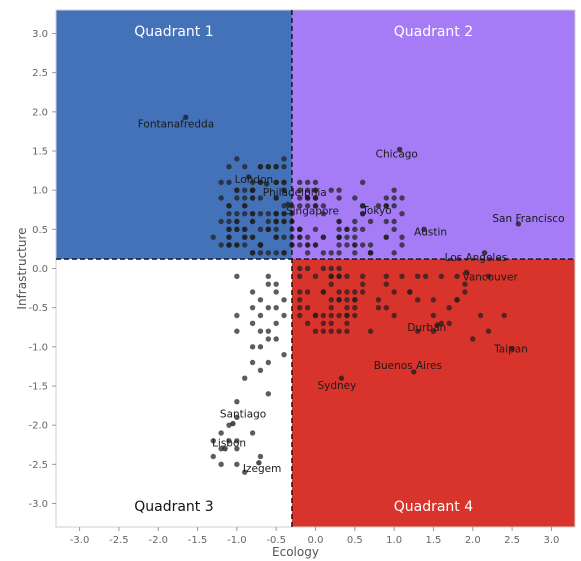 This screenshot has width=581, height=561. What do you see at coordinates (476, 258) in the screenshot?
I see `city-label: Los Angeles` at bounding box center [476, 258].